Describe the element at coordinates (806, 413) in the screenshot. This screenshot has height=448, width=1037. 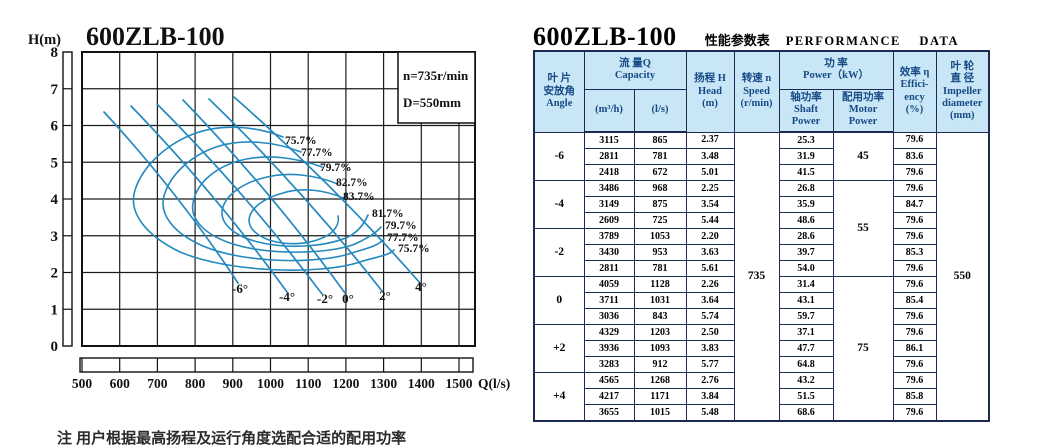
I see `shaft-power-cell: 68.6` at that location.